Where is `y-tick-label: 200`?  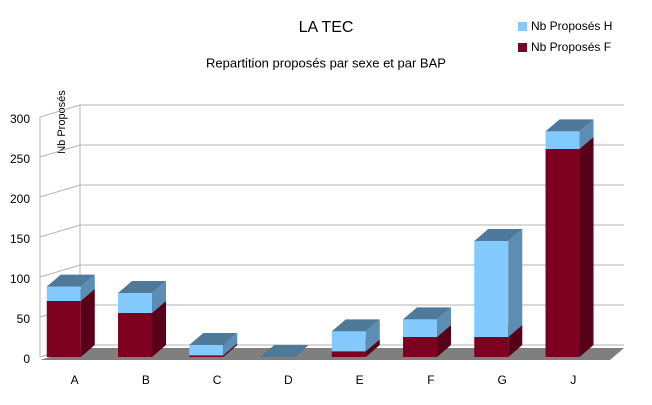
y-tick-label: 200 is located at coordinates (20, 199).